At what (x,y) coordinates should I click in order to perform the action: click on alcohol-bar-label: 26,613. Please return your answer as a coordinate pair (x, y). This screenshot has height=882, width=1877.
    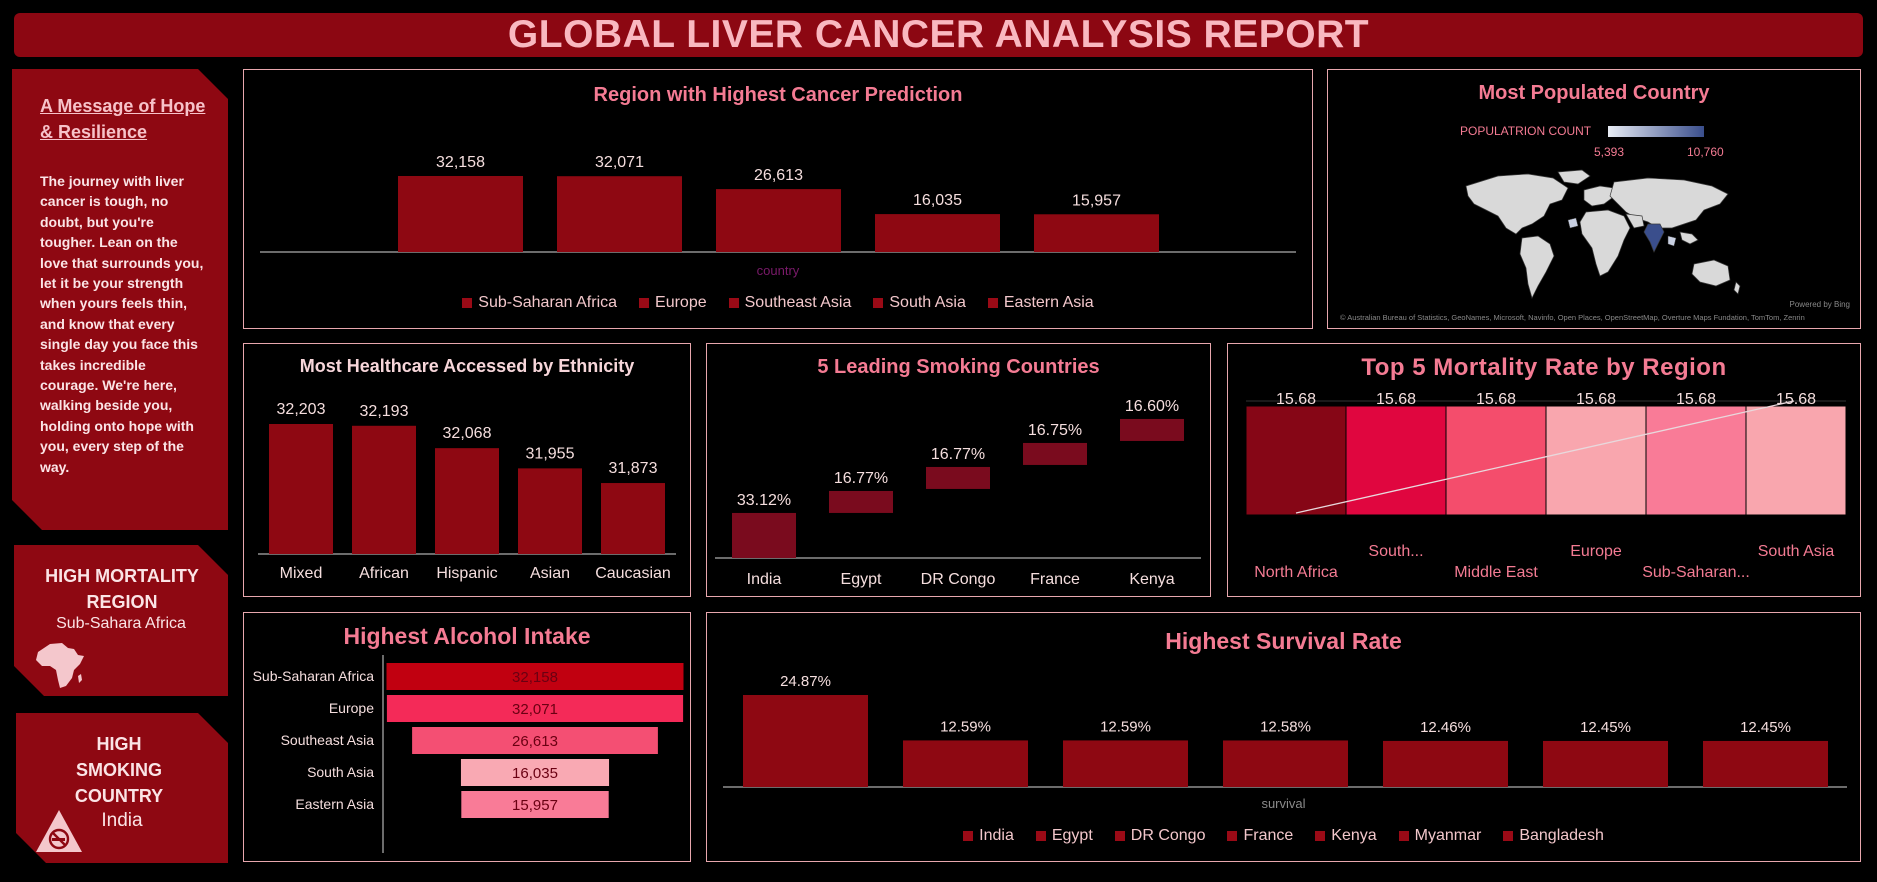
    Looking at the image, I should click on (535, 741).